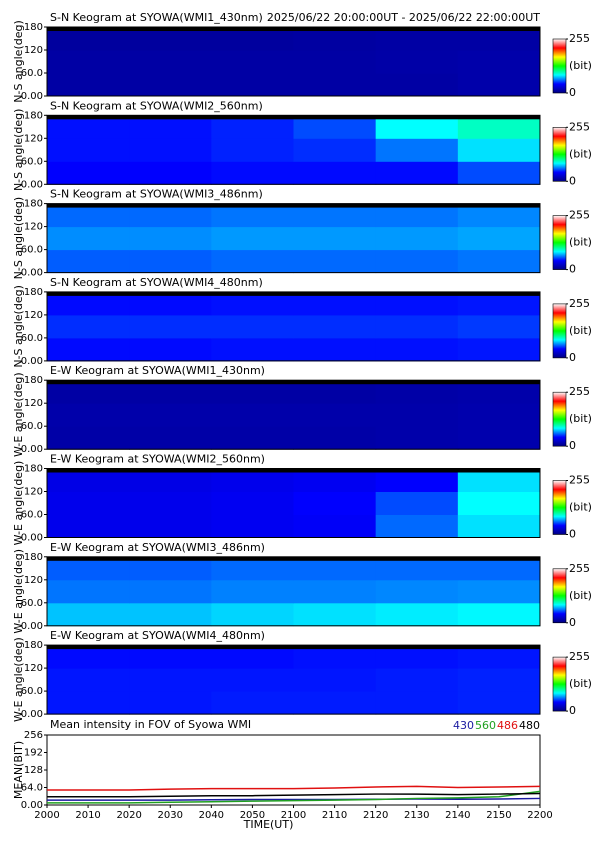  Describe the element at coordinates (156, 105) in the screenshot. I see `panel-title: S-N Keogram at SYOWA(WMI2_560nm)` at that location.